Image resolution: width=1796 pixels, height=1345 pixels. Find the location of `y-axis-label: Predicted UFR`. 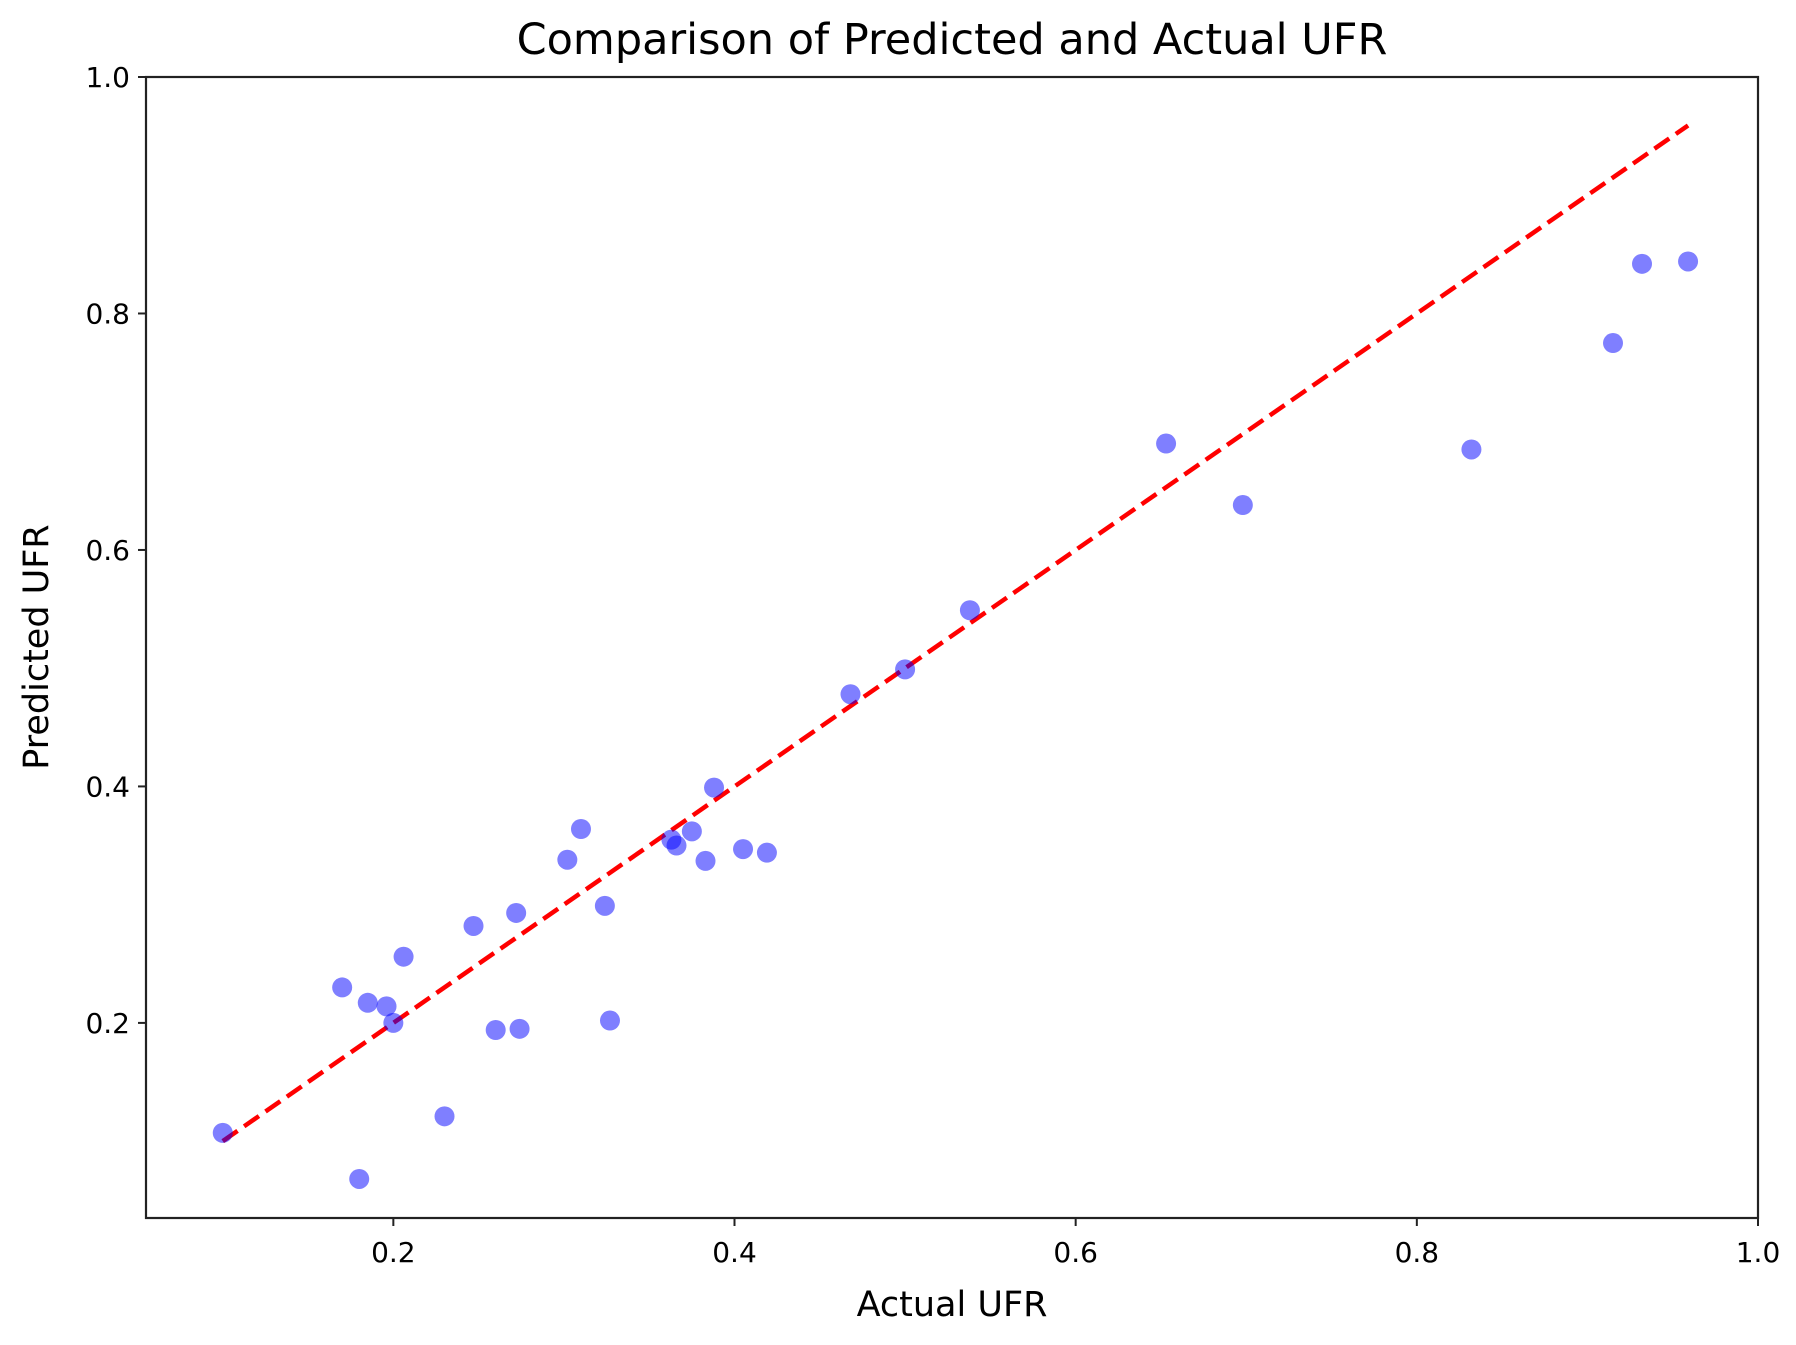

y-axis-label: Predicted UFR is located at coordinates (37, 647).